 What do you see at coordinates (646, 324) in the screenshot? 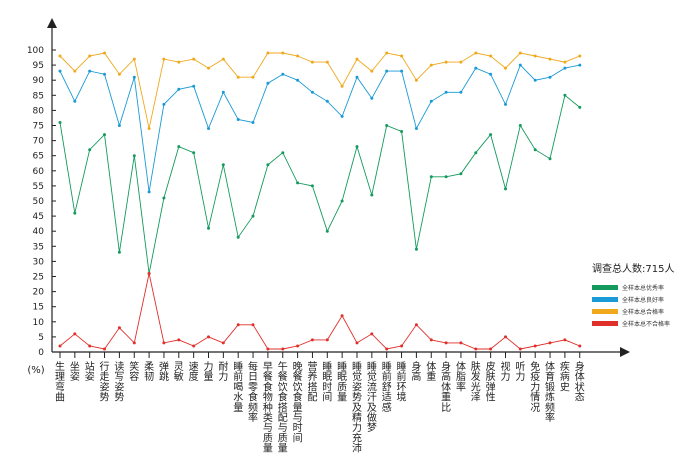
I see `legend-label: 全样本总不合格率` at bounding box center [646, 324].